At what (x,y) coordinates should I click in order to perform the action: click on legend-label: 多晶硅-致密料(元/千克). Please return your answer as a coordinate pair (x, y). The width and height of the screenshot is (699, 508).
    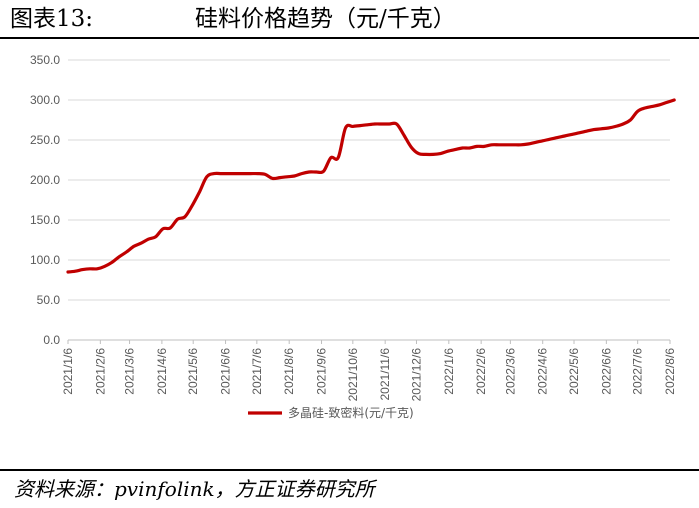
    Looking at the image, I should click on (351, 412).